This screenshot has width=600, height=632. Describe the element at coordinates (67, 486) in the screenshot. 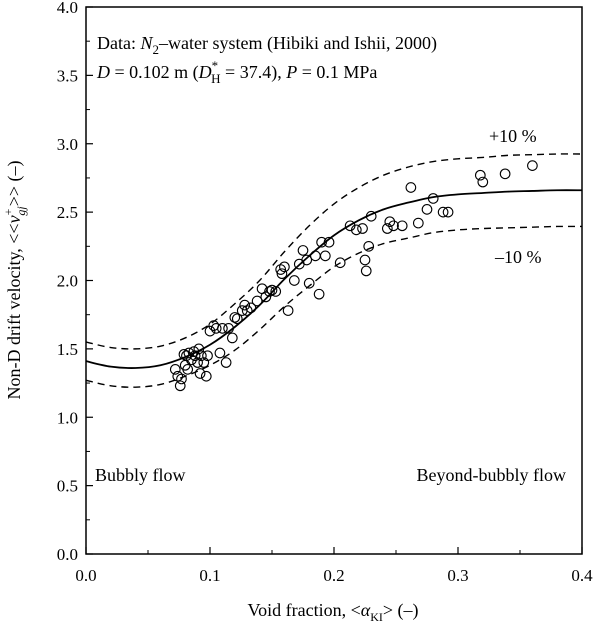

I see `y-tick-label: 0.5` at that location.